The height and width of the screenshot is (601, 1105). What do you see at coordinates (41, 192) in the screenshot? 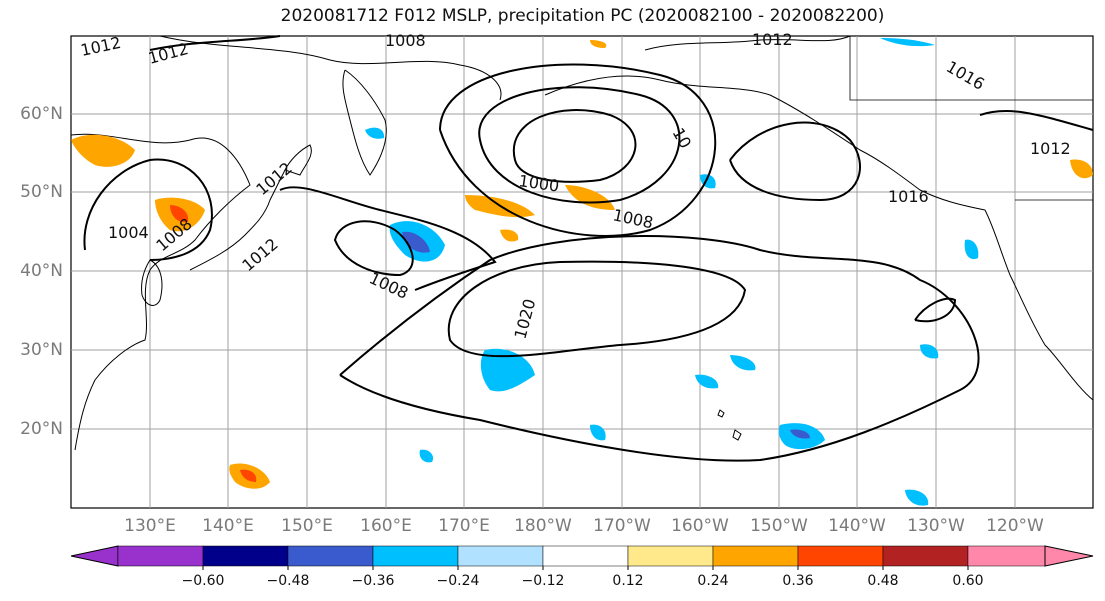
I see `lat-label: 50°N` at bounding box center [41, 192].